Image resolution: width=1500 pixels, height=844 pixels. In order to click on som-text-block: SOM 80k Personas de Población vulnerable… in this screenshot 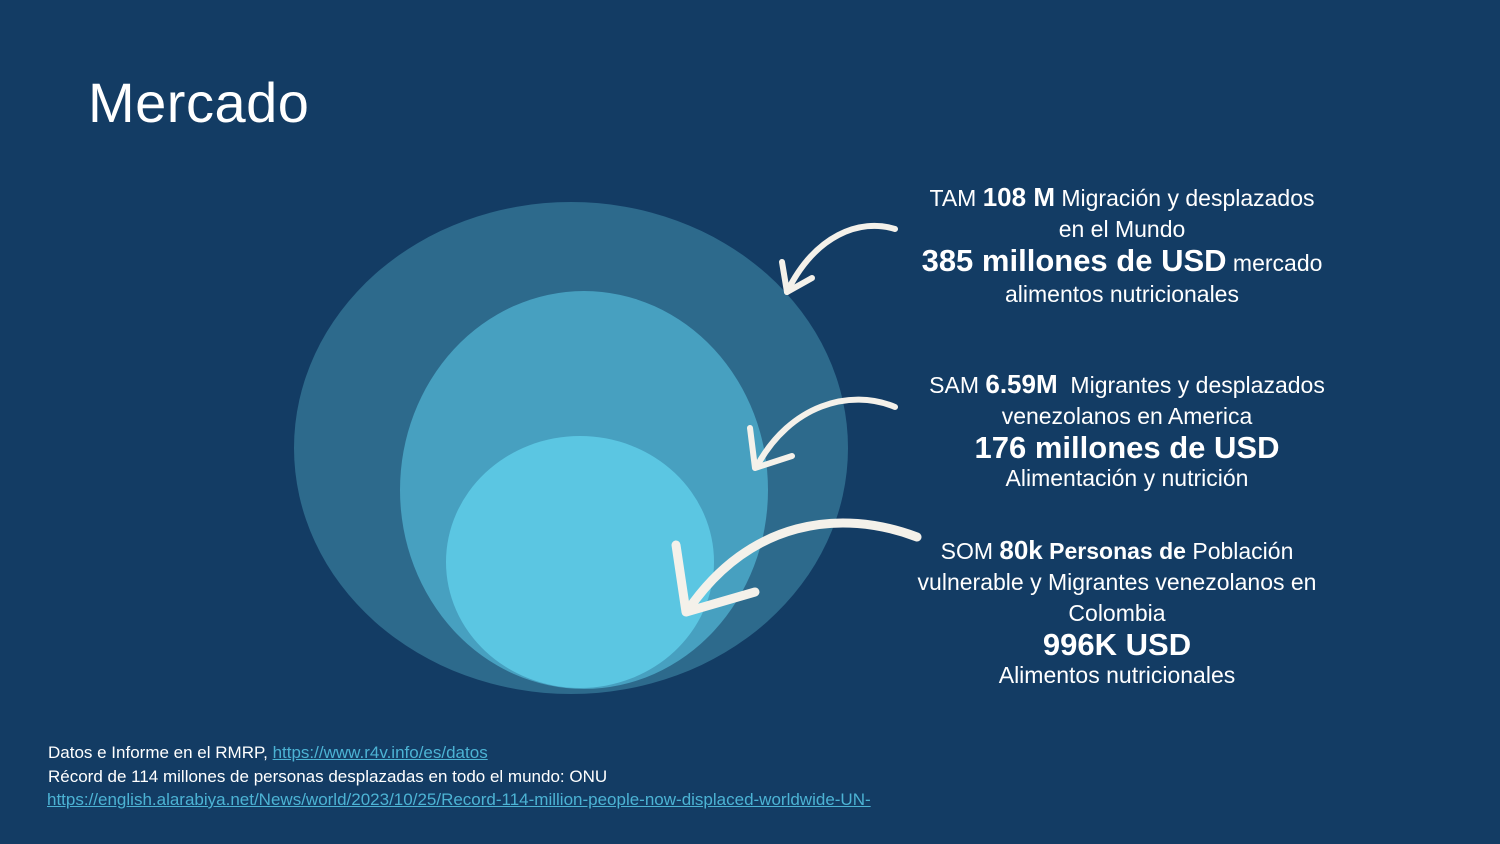, I will do `click(1117, 613)`.